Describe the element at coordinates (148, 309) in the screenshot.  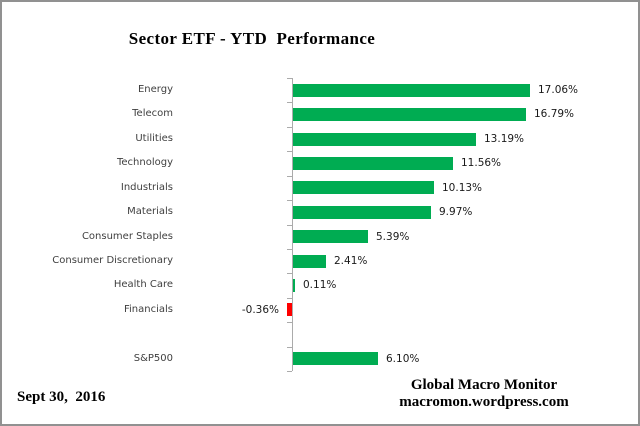
I see `category-label-financials: Financials` at that location.